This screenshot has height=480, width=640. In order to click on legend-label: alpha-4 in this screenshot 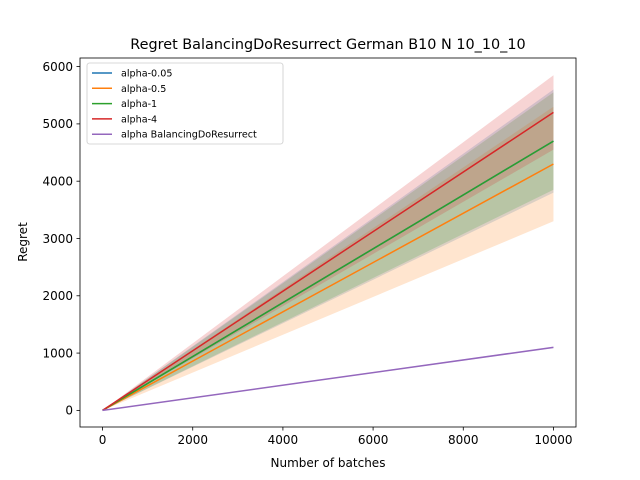, I will do `click(139, 119)`.